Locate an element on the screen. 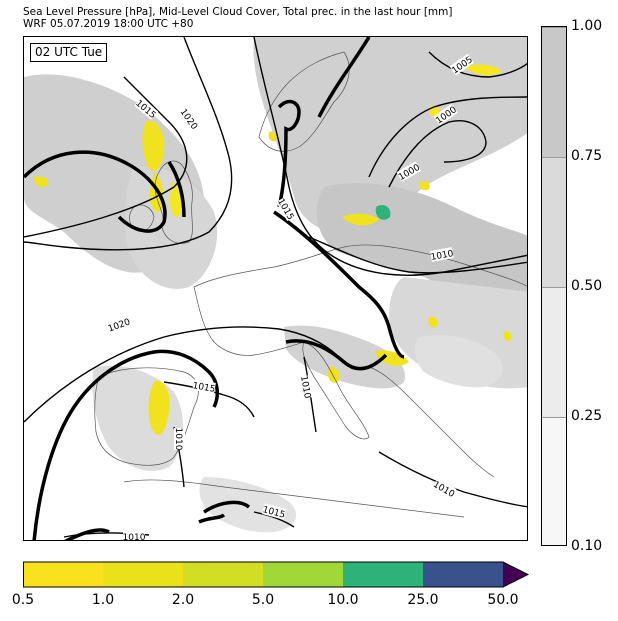  precip-tick-label: 0.5 is located at coordinates (23, 600).